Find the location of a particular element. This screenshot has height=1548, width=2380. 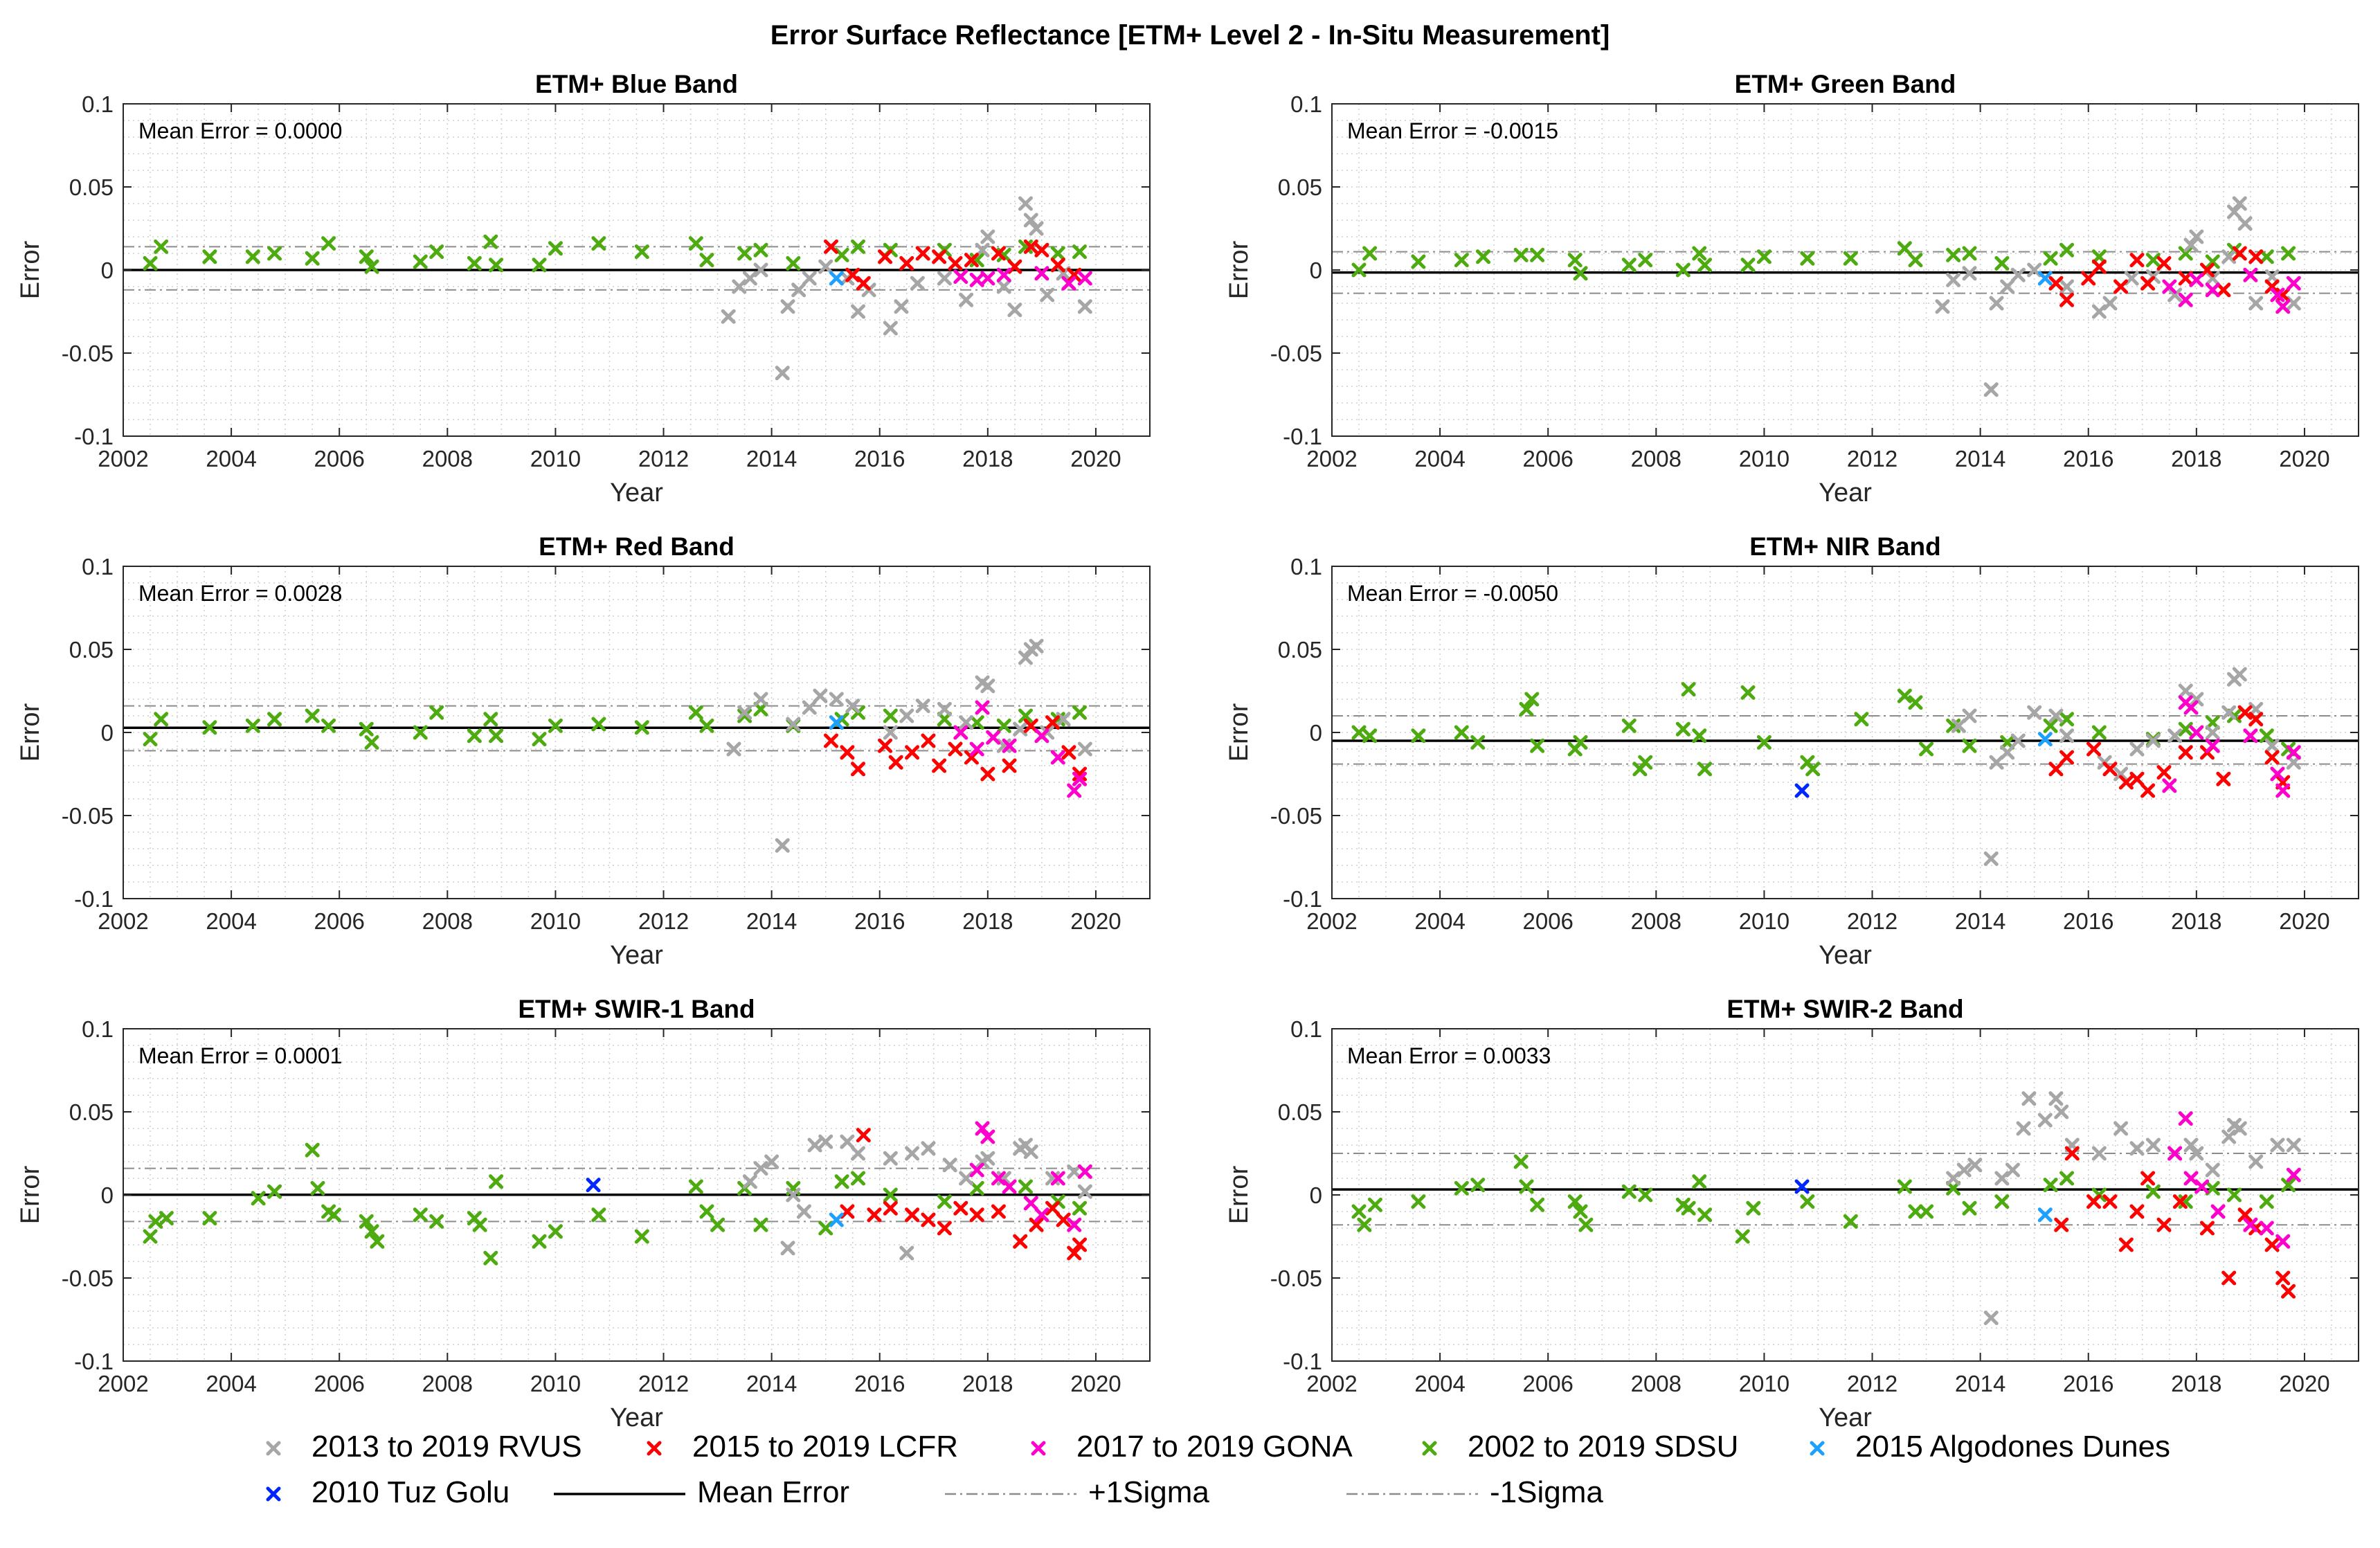

mean-error-annotation: Mean Error = 0.0033 is located at coordinates (1449, 1055).